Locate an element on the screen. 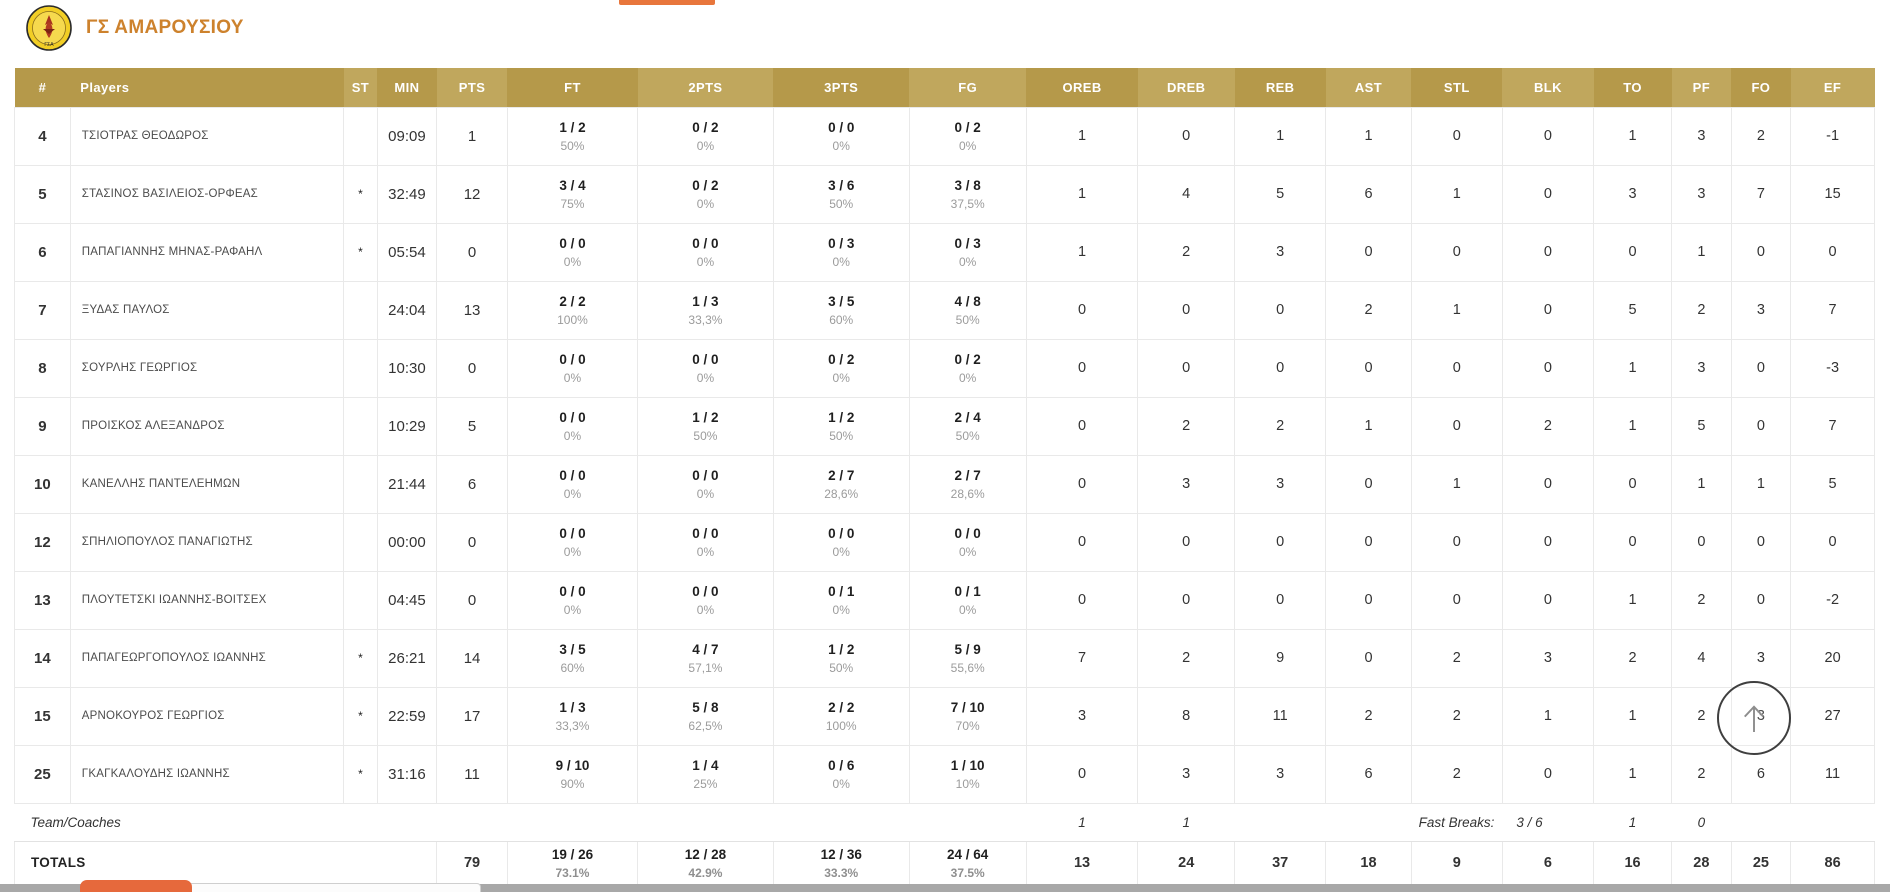 This screenshot has height=892, width=1890. totals-to: 16 is located at coordinates (1632, 862).